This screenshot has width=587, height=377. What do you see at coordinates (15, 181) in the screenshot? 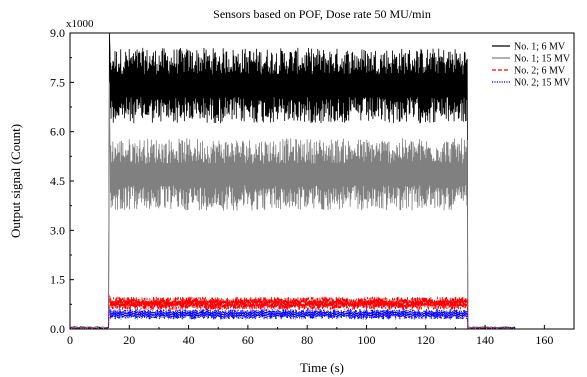
I see `y-axis-label: Output signal (Count)` at bounding box center [15, 181].